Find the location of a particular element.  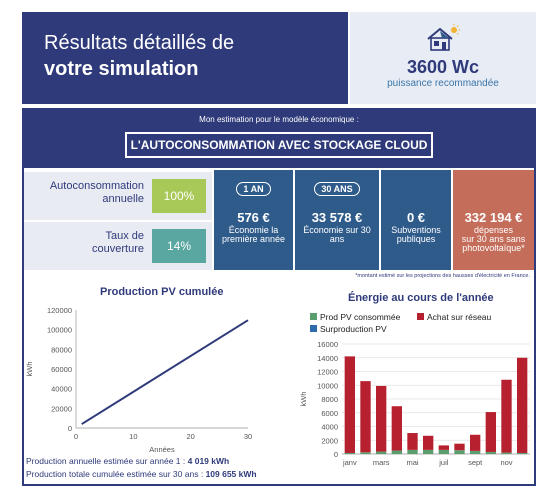

x-axis-label: Années is located at coordinates (162, 449).